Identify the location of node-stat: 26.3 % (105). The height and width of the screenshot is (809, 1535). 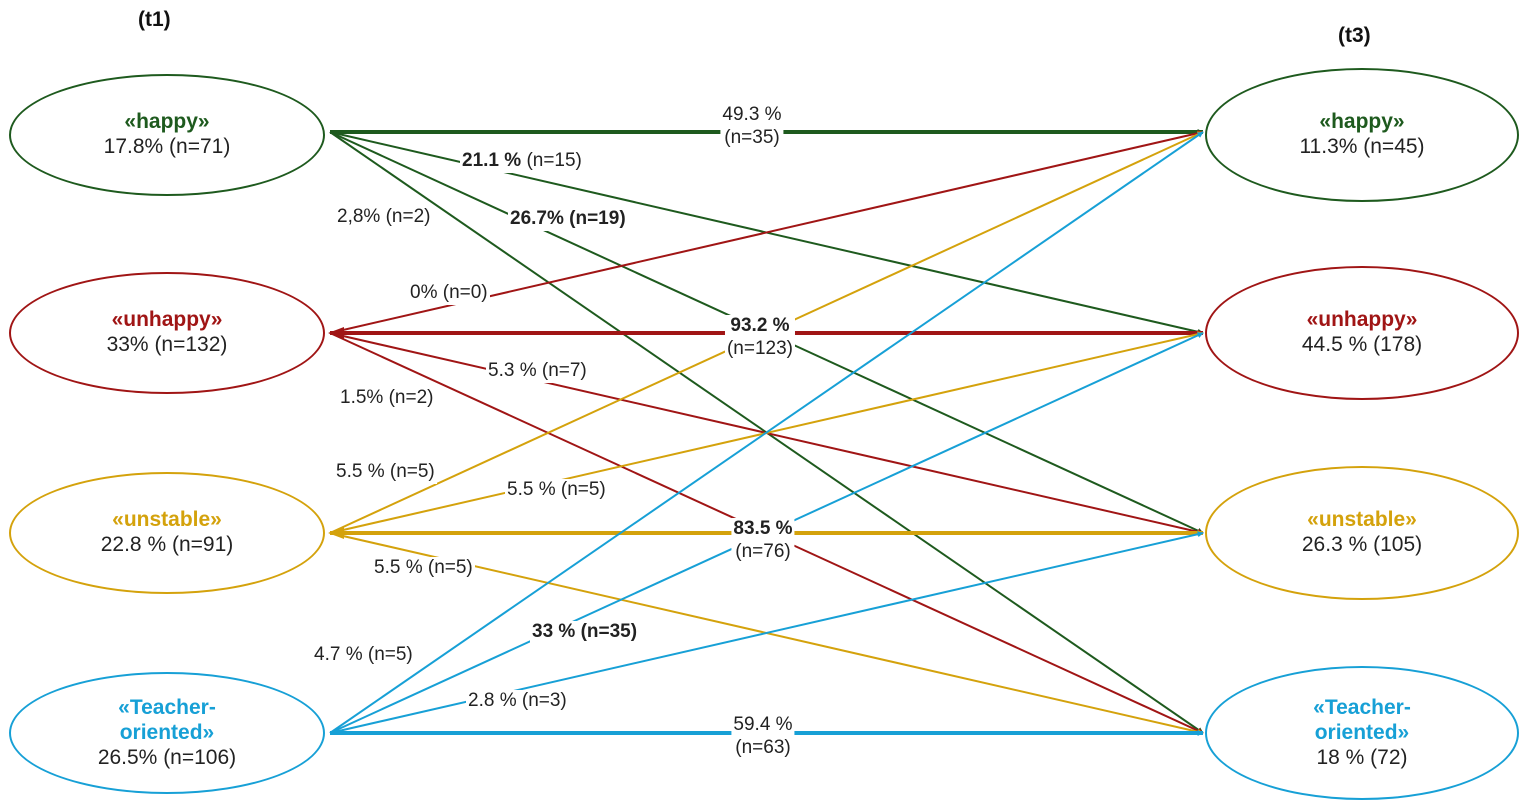
(1362, 545).